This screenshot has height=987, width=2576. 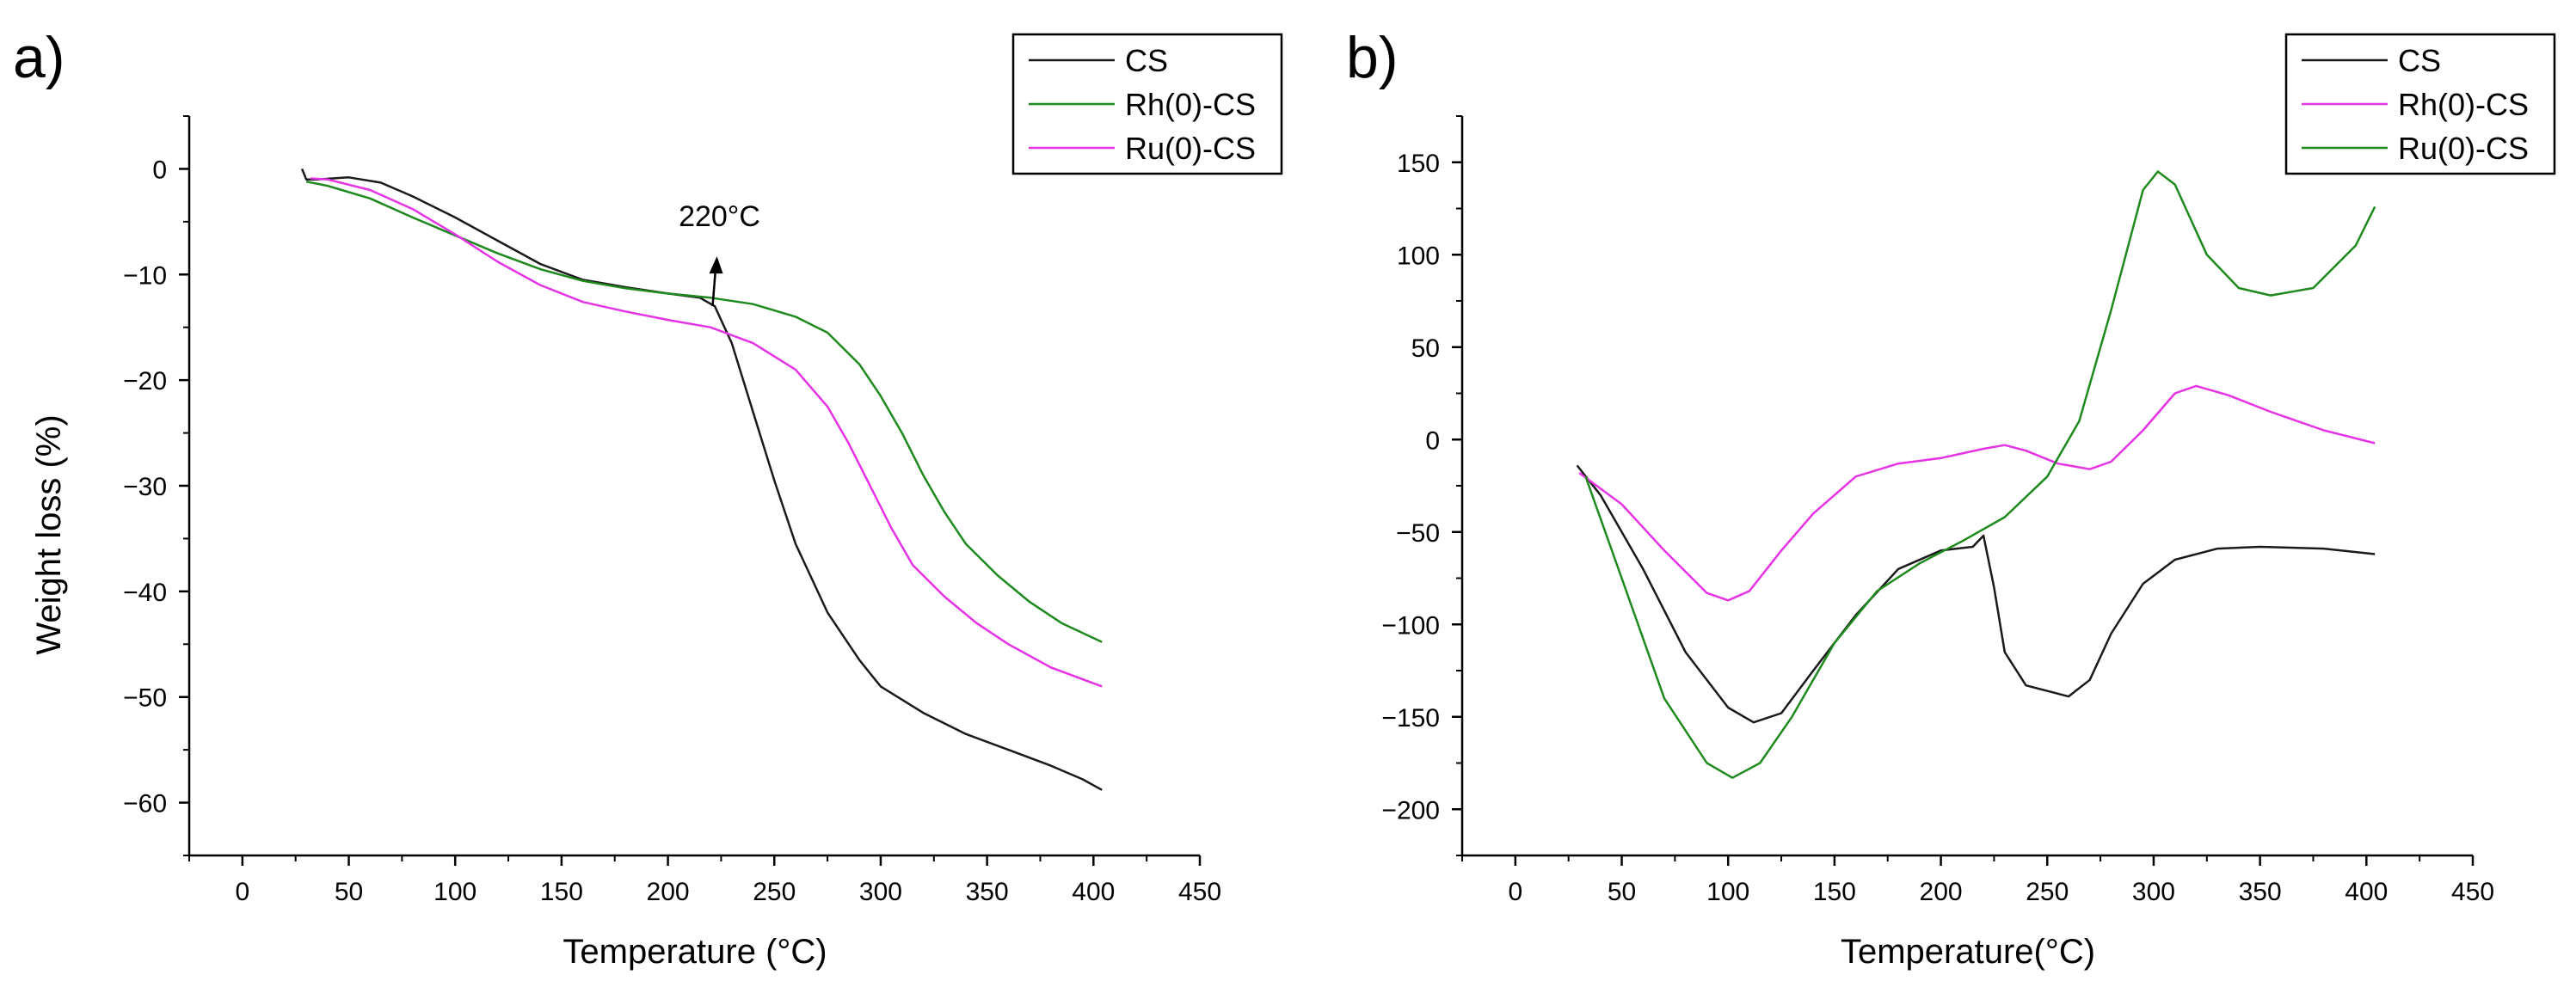 I want to click on panel-b-legend: CS Rh(0)-CS Ru(0)-CS, so click(x=2420, y=104).